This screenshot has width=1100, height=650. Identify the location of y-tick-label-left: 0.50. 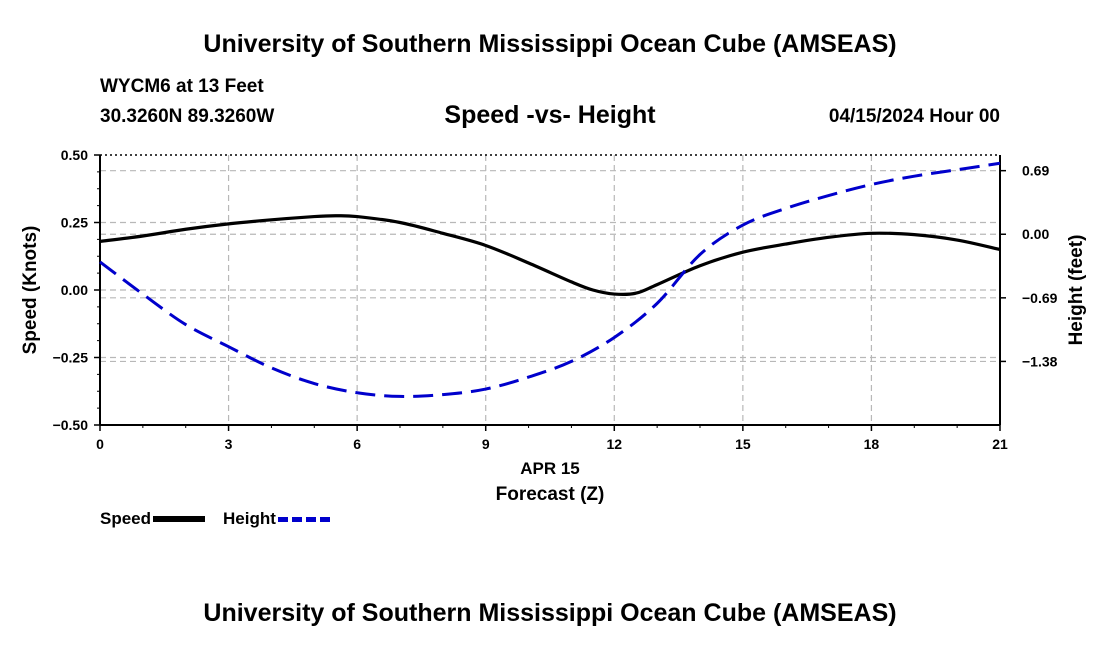
(74, 155).